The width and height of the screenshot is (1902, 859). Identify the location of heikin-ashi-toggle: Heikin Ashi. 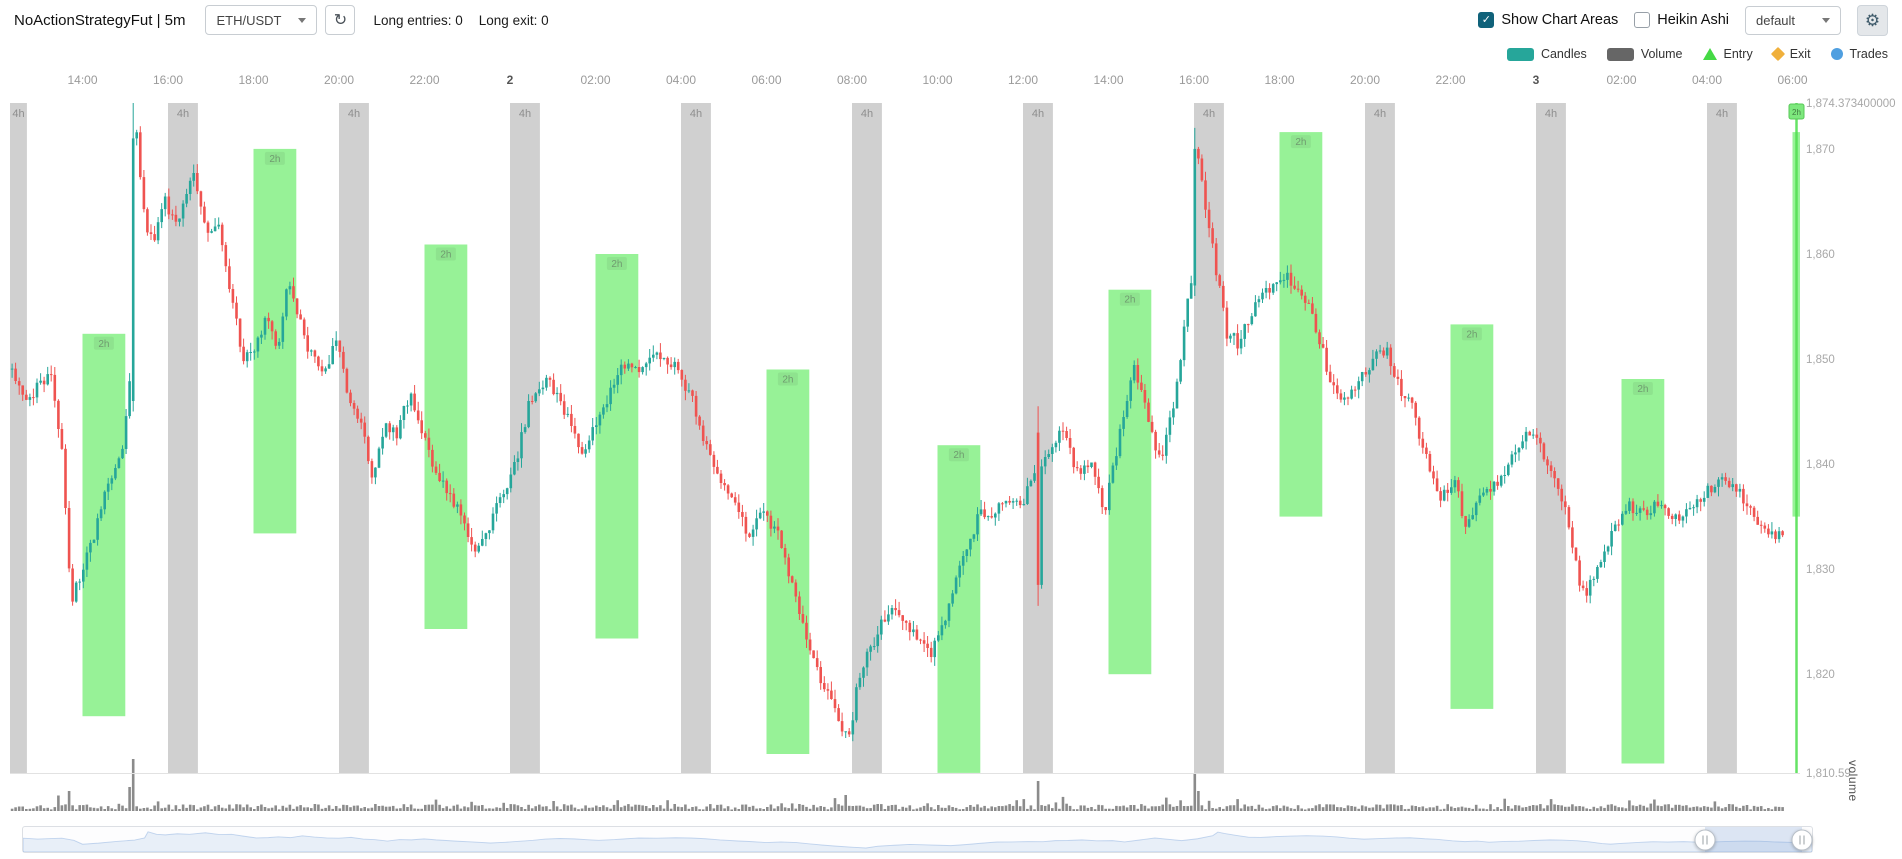
(1681, 20).